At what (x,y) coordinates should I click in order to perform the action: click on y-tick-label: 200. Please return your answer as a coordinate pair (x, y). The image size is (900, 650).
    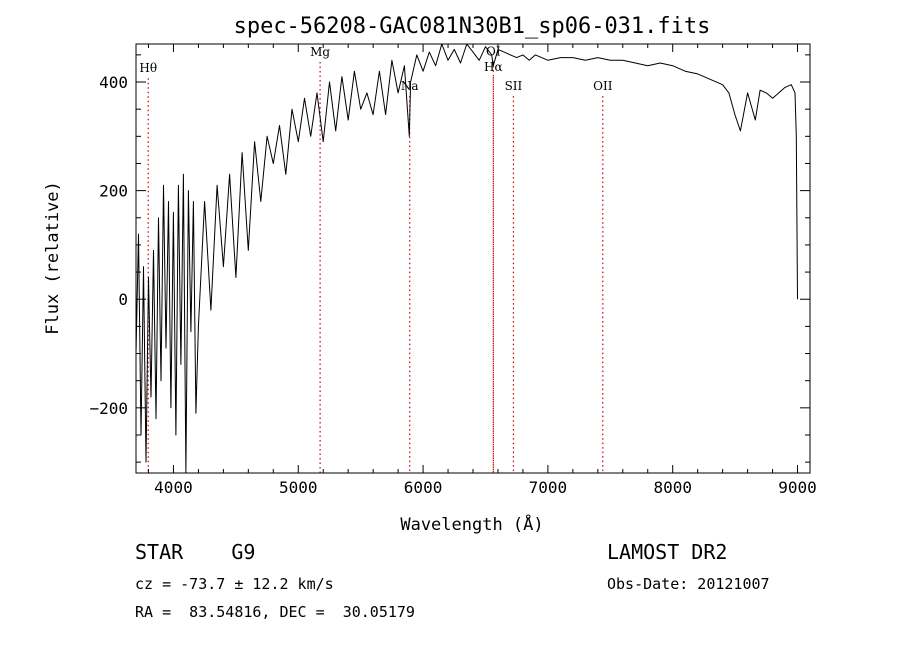
    Looking at the image, I should click on (113, 191).